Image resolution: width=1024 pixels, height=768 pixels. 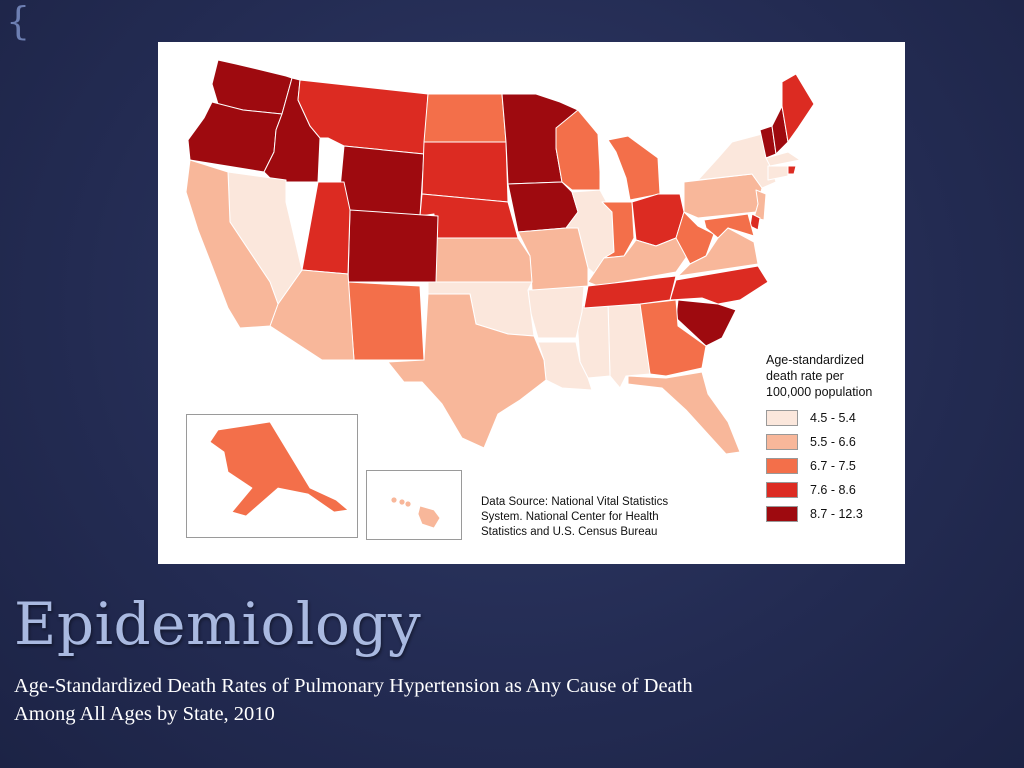 What do you see at coordinates (783, 159) in the screenshot?
I see `state-ma` at bounding box center [783, 159].